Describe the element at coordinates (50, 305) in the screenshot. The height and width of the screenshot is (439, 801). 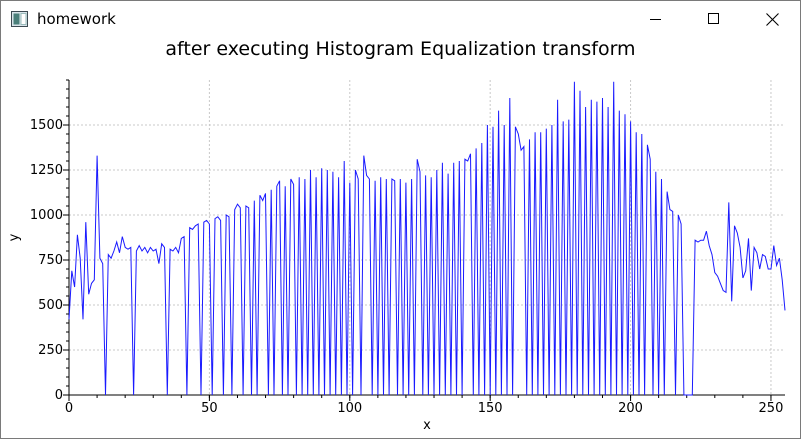
I see `y-tick-label: 500` at that location.